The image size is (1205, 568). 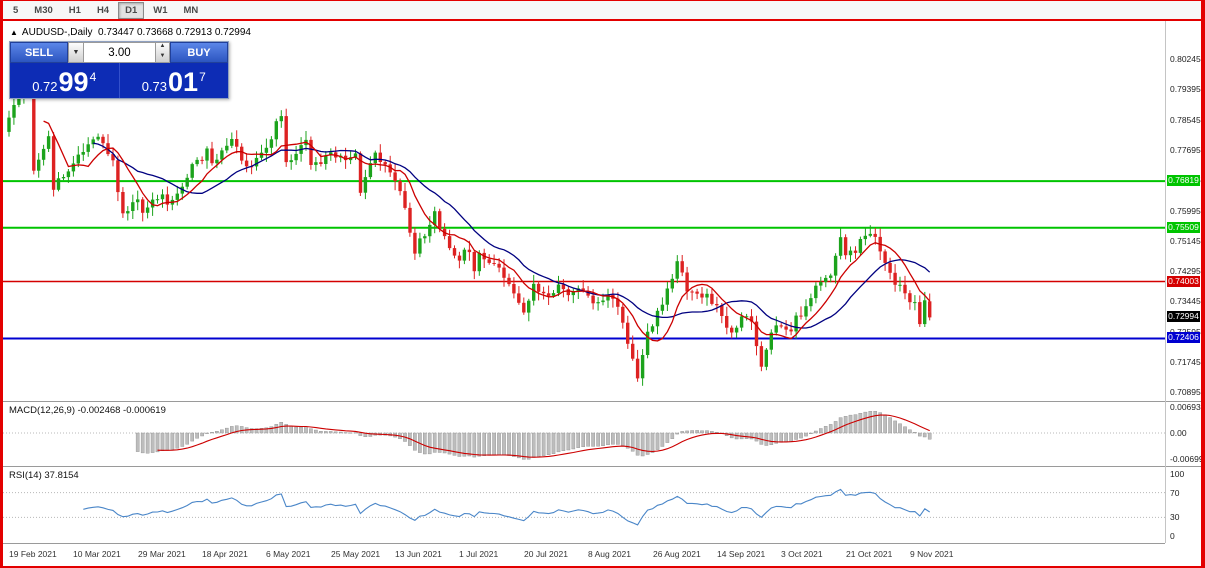 What do you see at coordinates (1185, 240) in the screenshot?
I see `price-axis-label: 0.75145` at bounding box center [1185, 240].